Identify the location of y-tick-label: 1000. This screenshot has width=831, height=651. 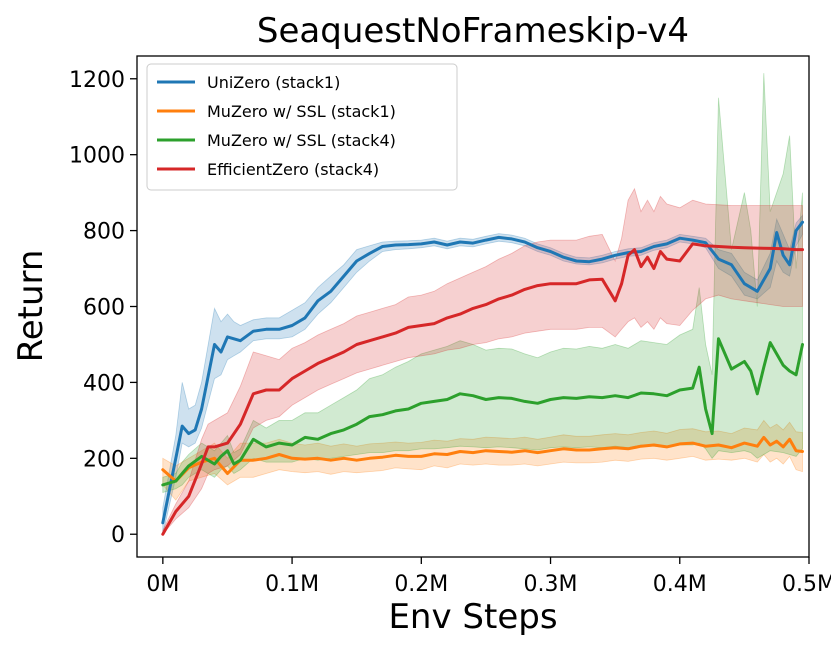
(97, 156).